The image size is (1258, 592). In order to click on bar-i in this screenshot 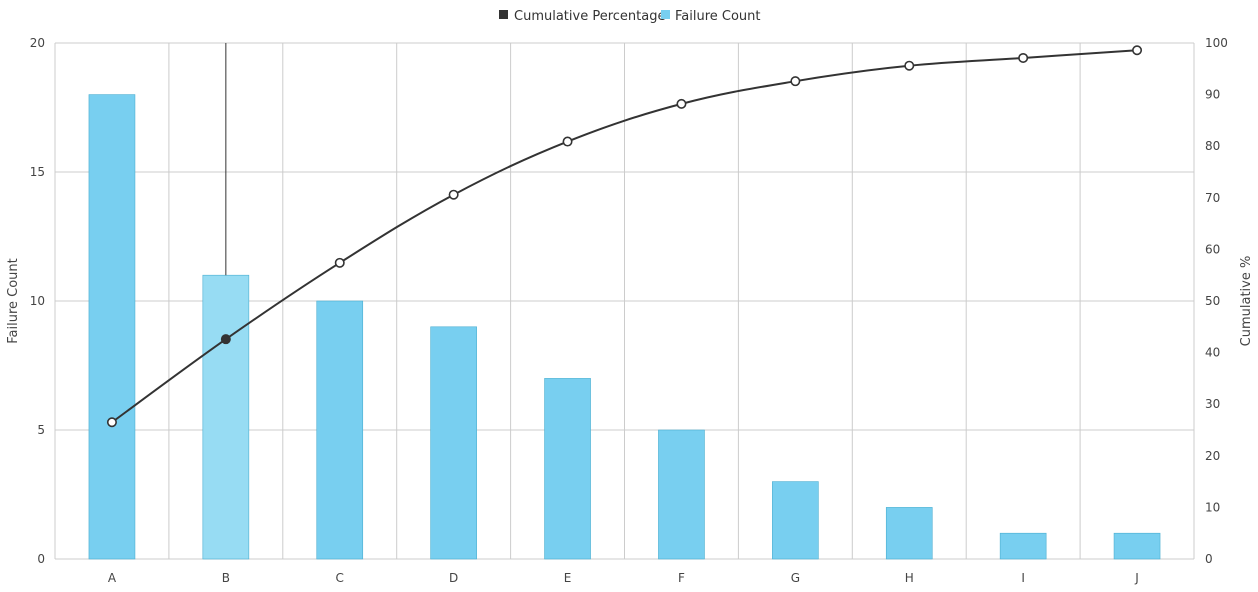, I will do `click(1023, 546)`.